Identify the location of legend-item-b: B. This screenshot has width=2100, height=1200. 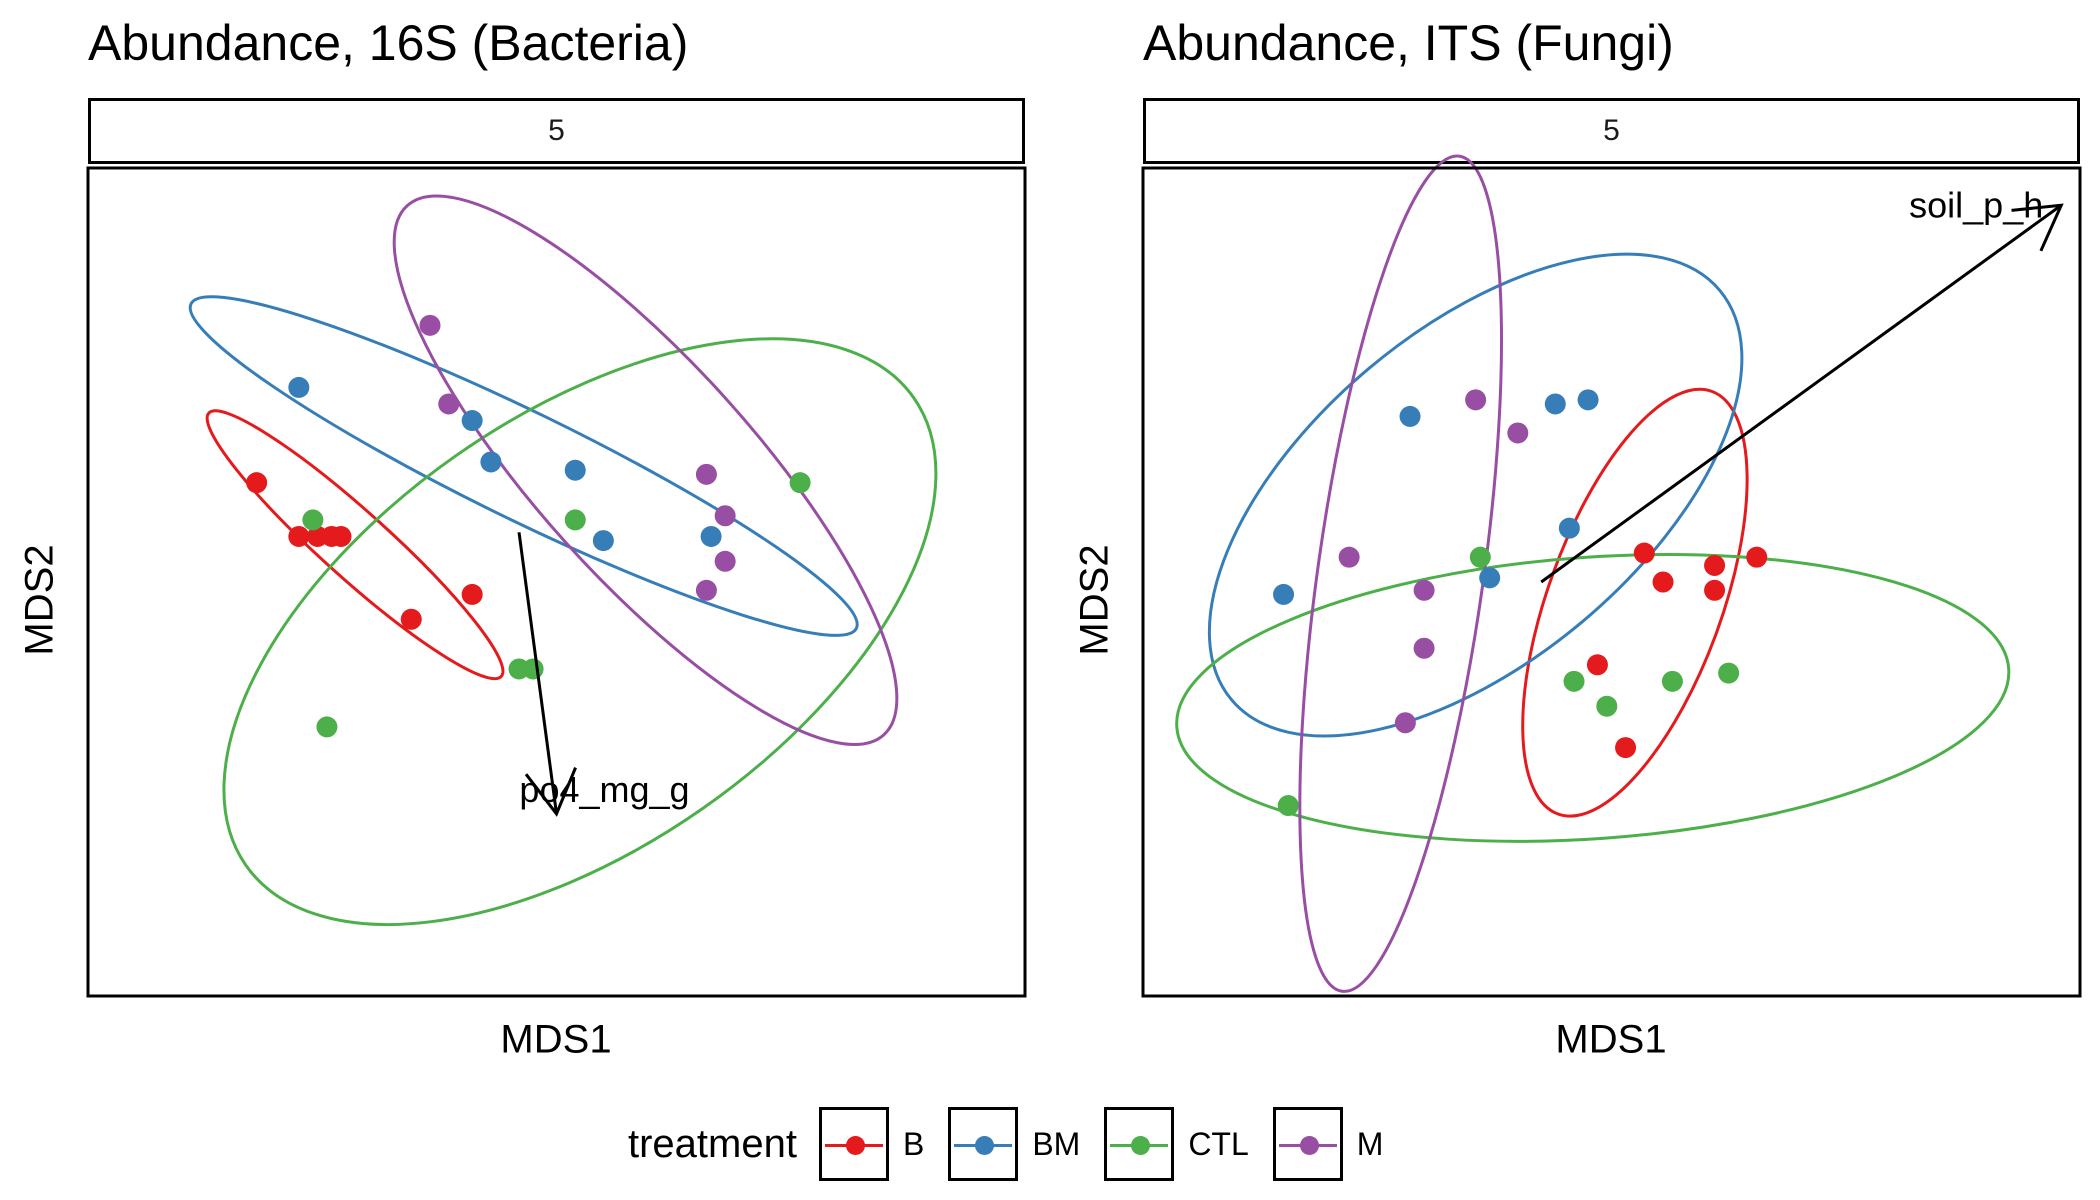
(871, 1144).